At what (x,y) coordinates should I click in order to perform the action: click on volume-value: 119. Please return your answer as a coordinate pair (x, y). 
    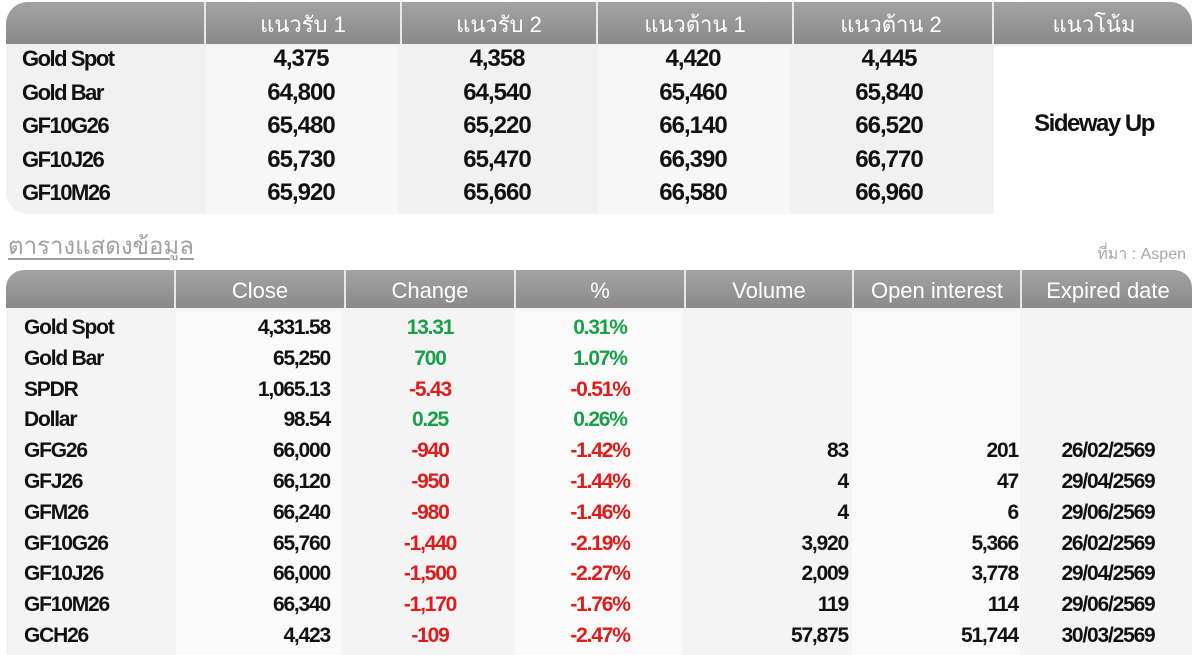
    Looking at the image, I should click on (833, 605).